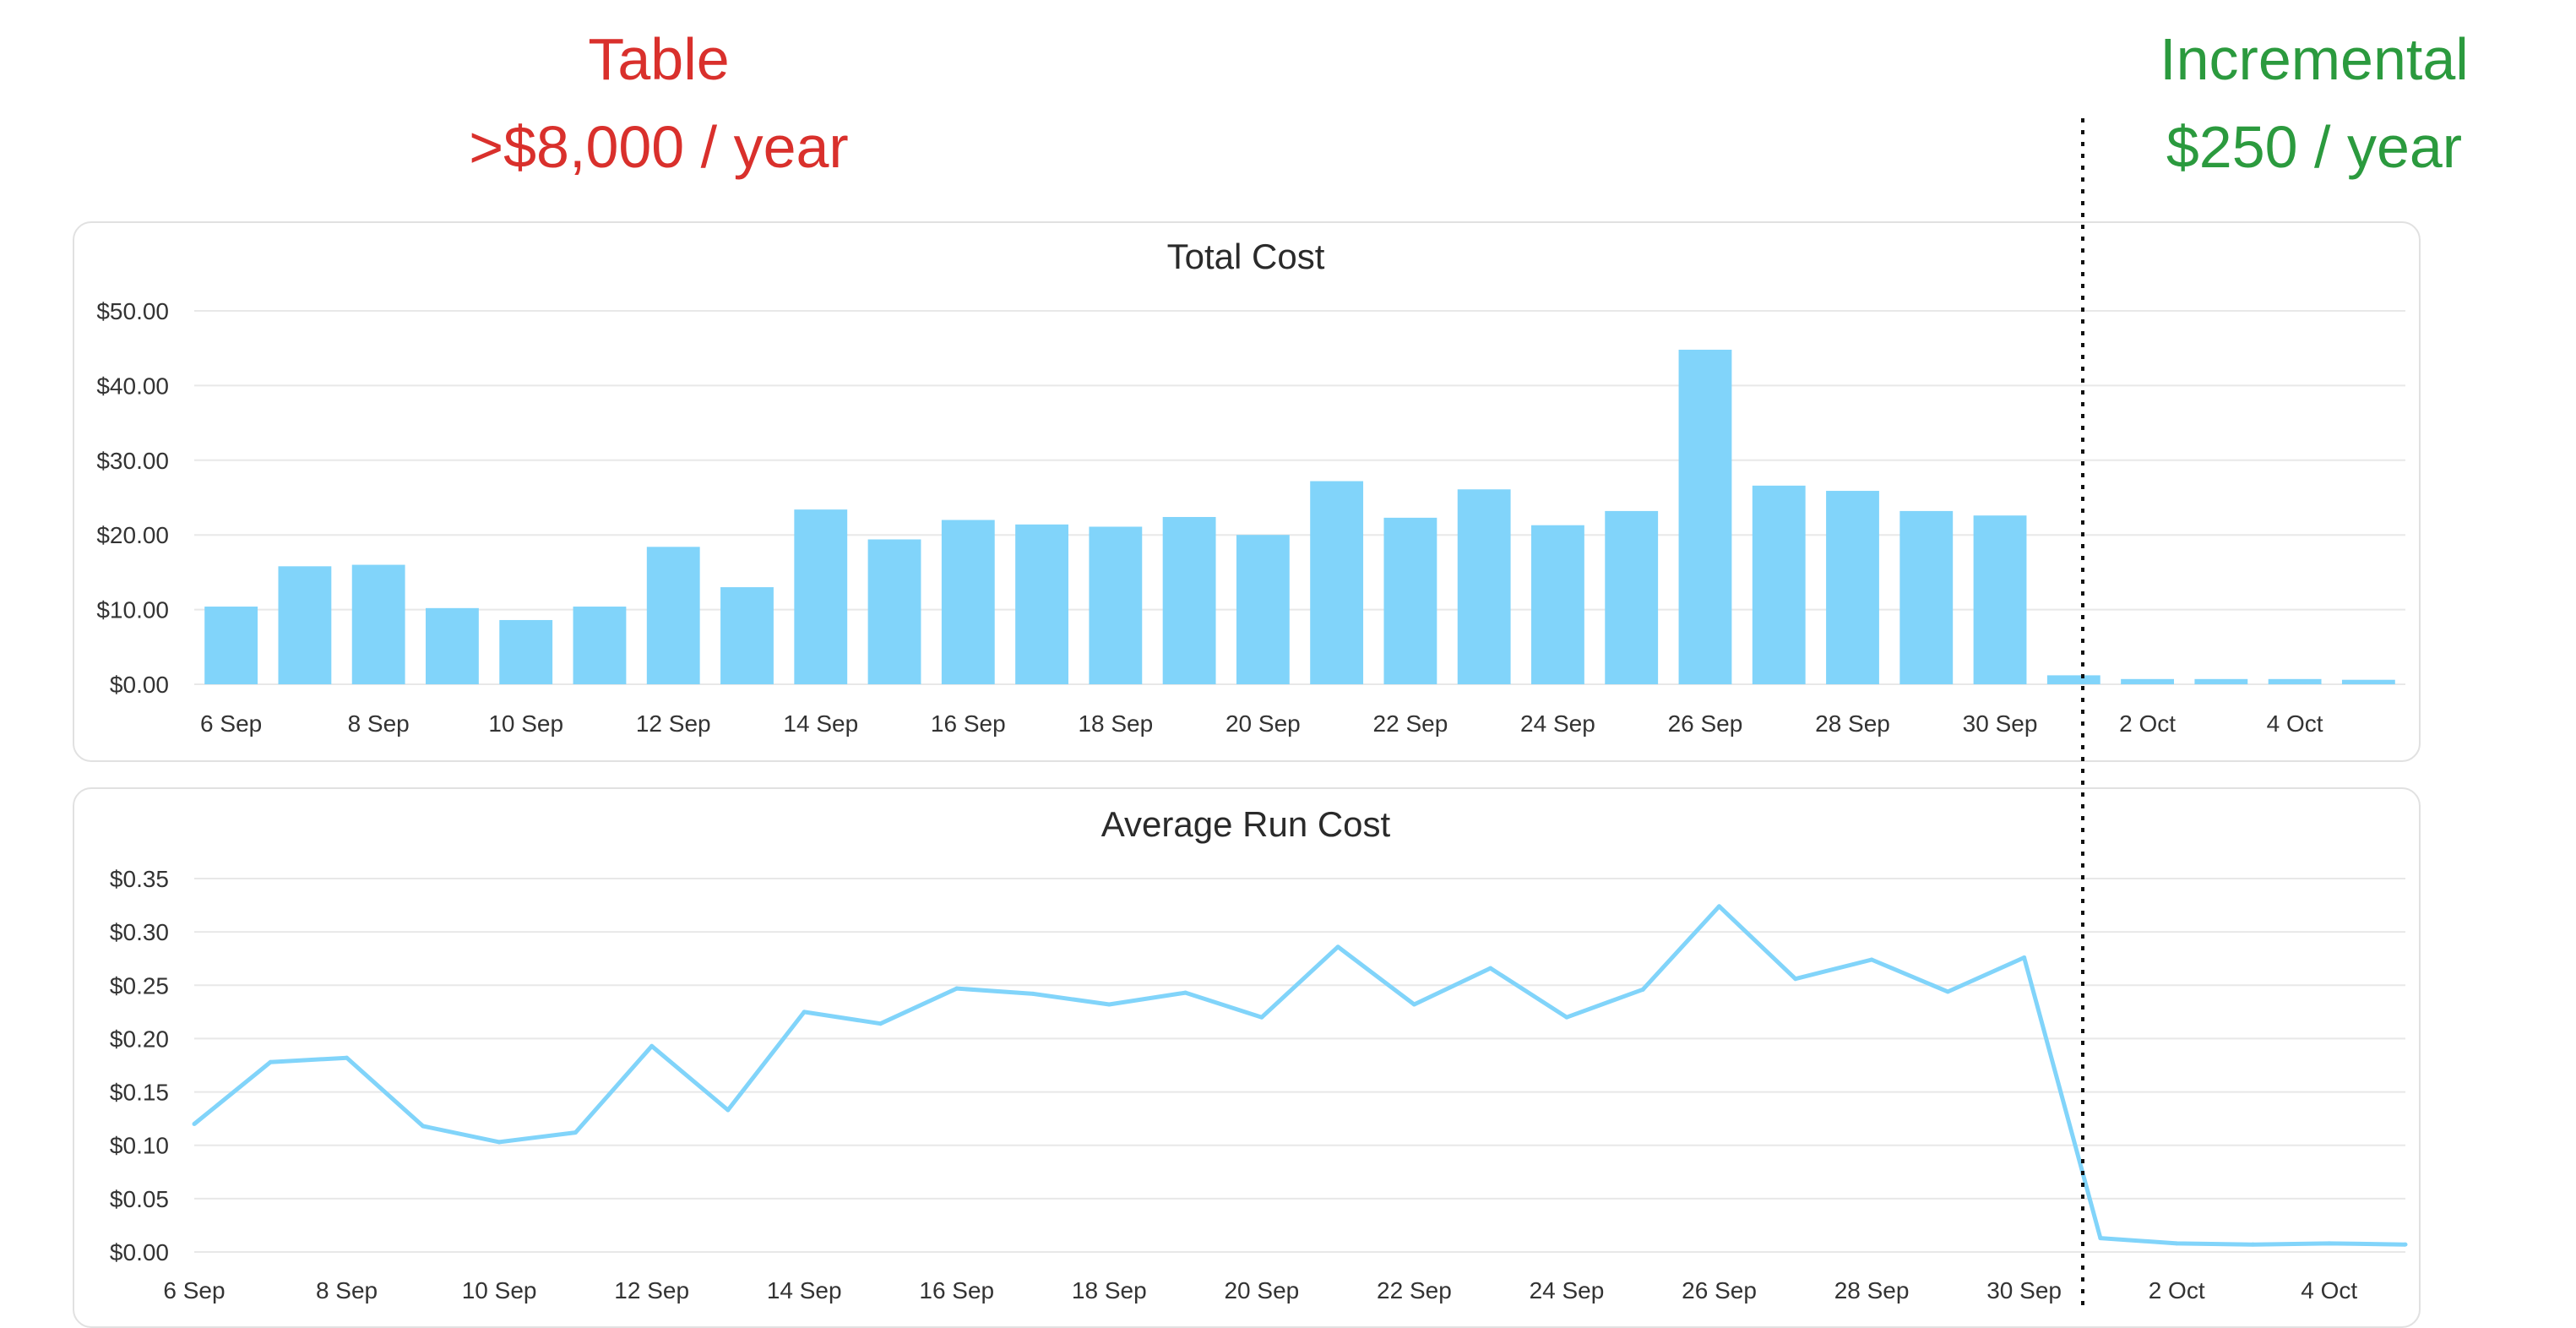  What do you see at coordinates (2314, 103) in the screenshot?
I see `incremental-cost-annotation: Incremental $250 / year` at bounding box center [2314, 103].